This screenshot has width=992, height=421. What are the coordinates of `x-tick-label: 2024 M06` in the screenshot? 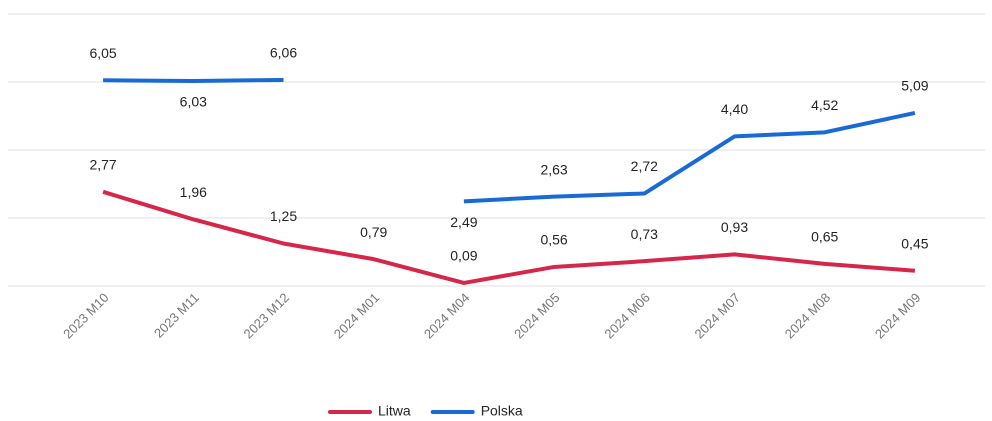 It's located at (626, 315).